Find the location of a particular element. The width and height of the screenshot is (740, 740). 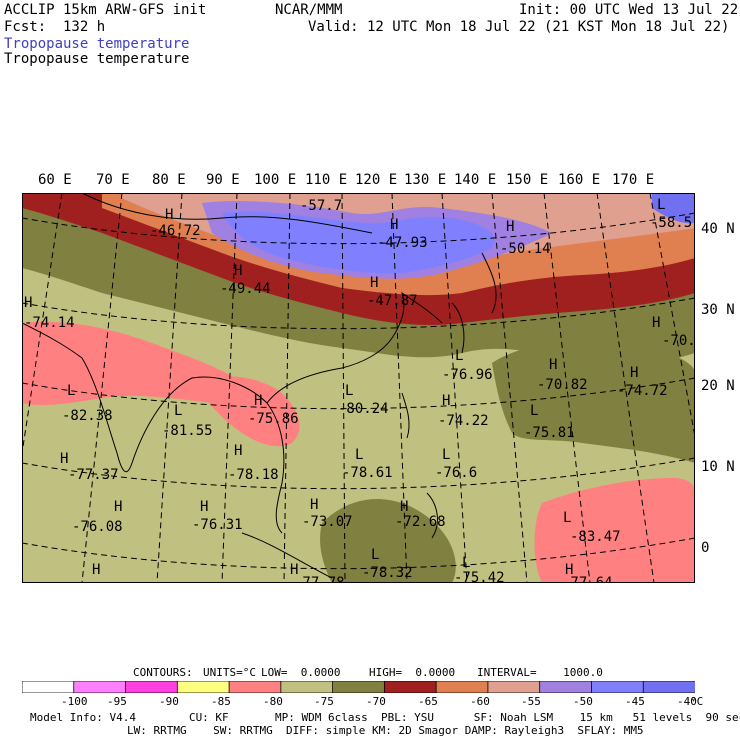

model-title: ACCLIP 15km ARW-GFS init is located at coordinates (105, 10).